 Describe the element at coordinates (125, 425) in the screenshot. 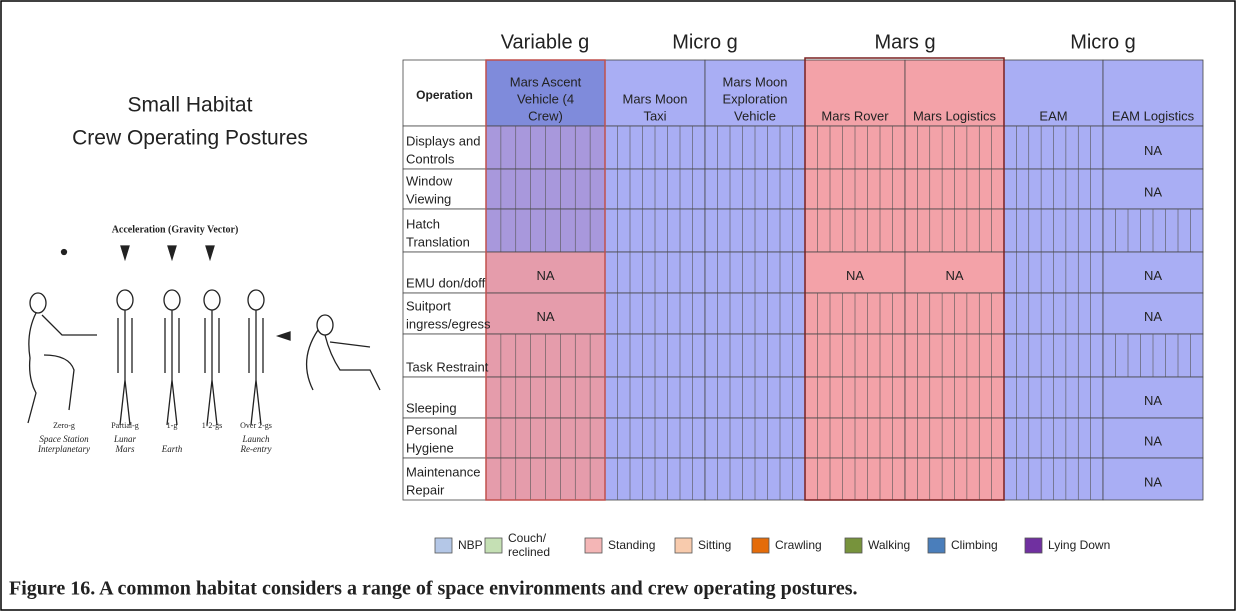

I see `gravity-level: Partial-g` at that location.